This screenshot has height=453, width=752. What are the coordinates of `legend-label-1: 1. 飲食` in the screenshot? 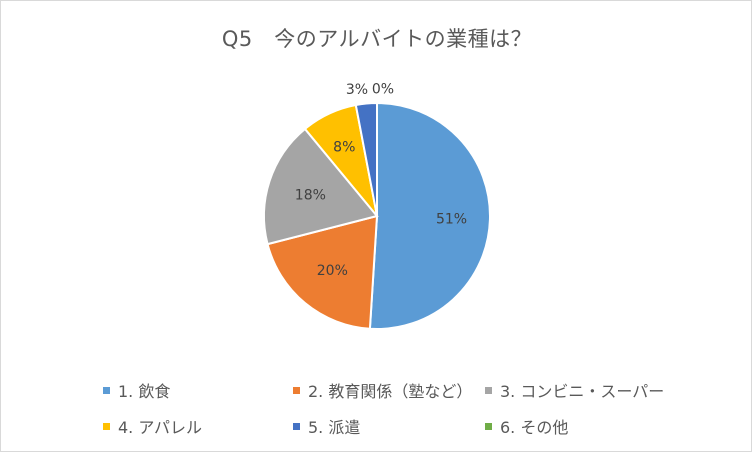 It's located at (144, 391).